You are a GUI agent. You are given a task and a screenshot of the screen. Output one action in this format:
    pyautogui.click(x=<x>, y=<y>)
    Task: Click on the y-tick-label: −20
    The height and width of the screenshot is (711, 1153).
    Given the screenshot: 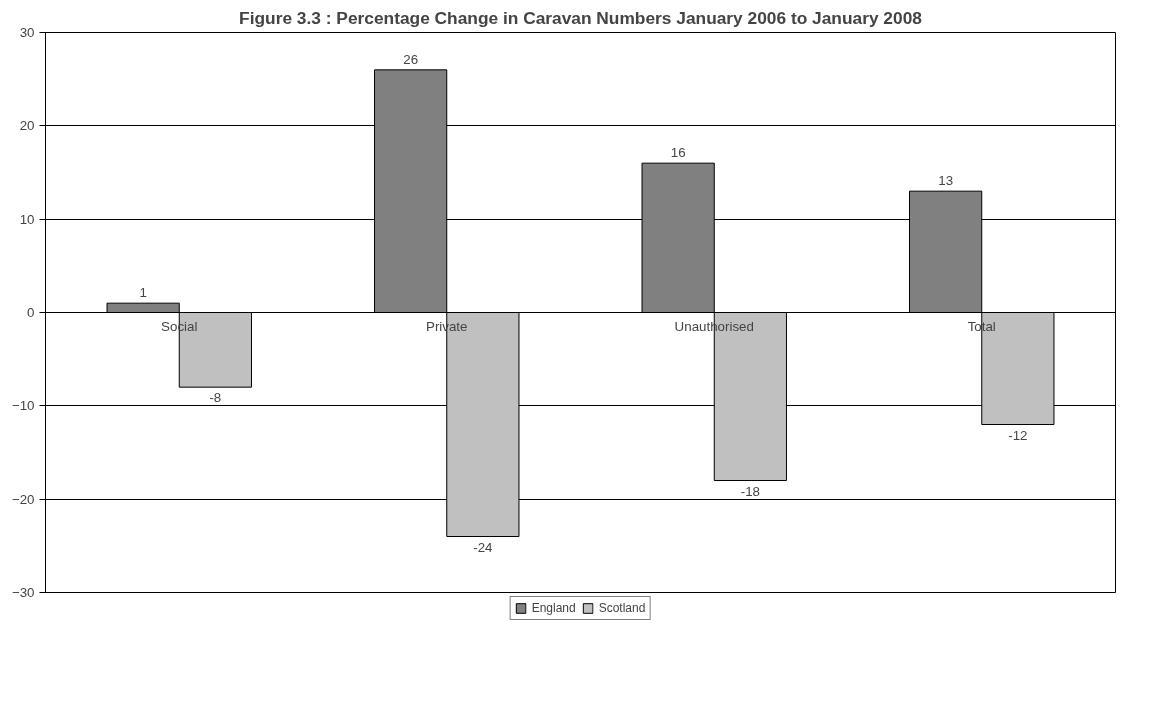 What is the action you would take?
    pyautogui.click(x=23, y=499)
    